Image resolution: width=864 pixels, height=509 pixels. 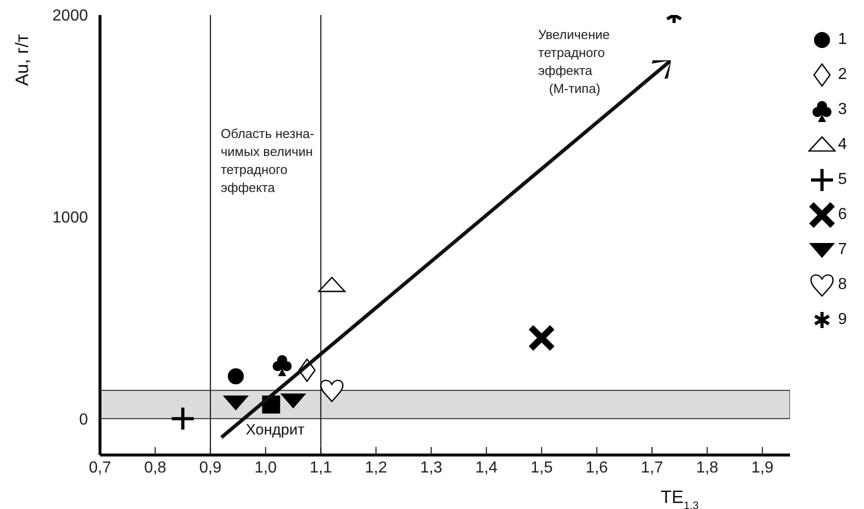 I want to click on legend-label: 9, so click(x=842, y=319).